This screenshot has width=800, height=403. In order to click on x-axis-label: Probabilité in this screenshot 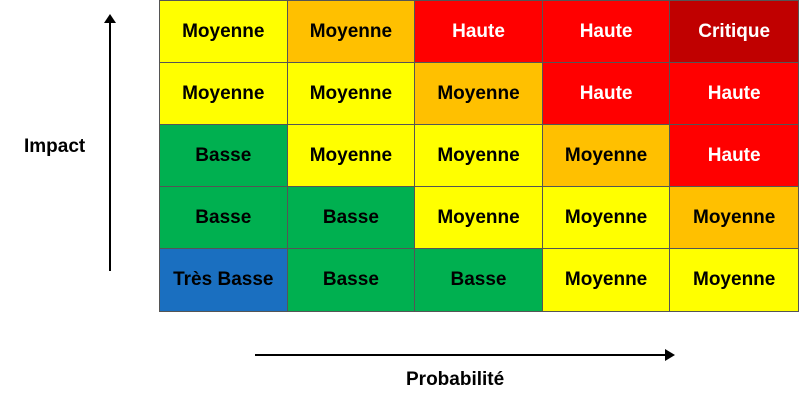, I will do `click(455, 379)`.